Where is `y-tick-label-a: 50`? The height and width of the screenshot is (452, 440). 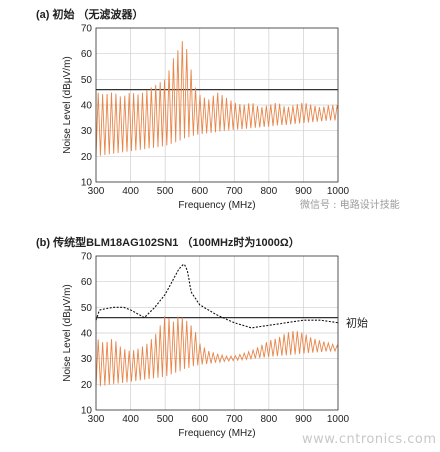 y-tick-label-a: 50 is located at coordinates (87, 80).